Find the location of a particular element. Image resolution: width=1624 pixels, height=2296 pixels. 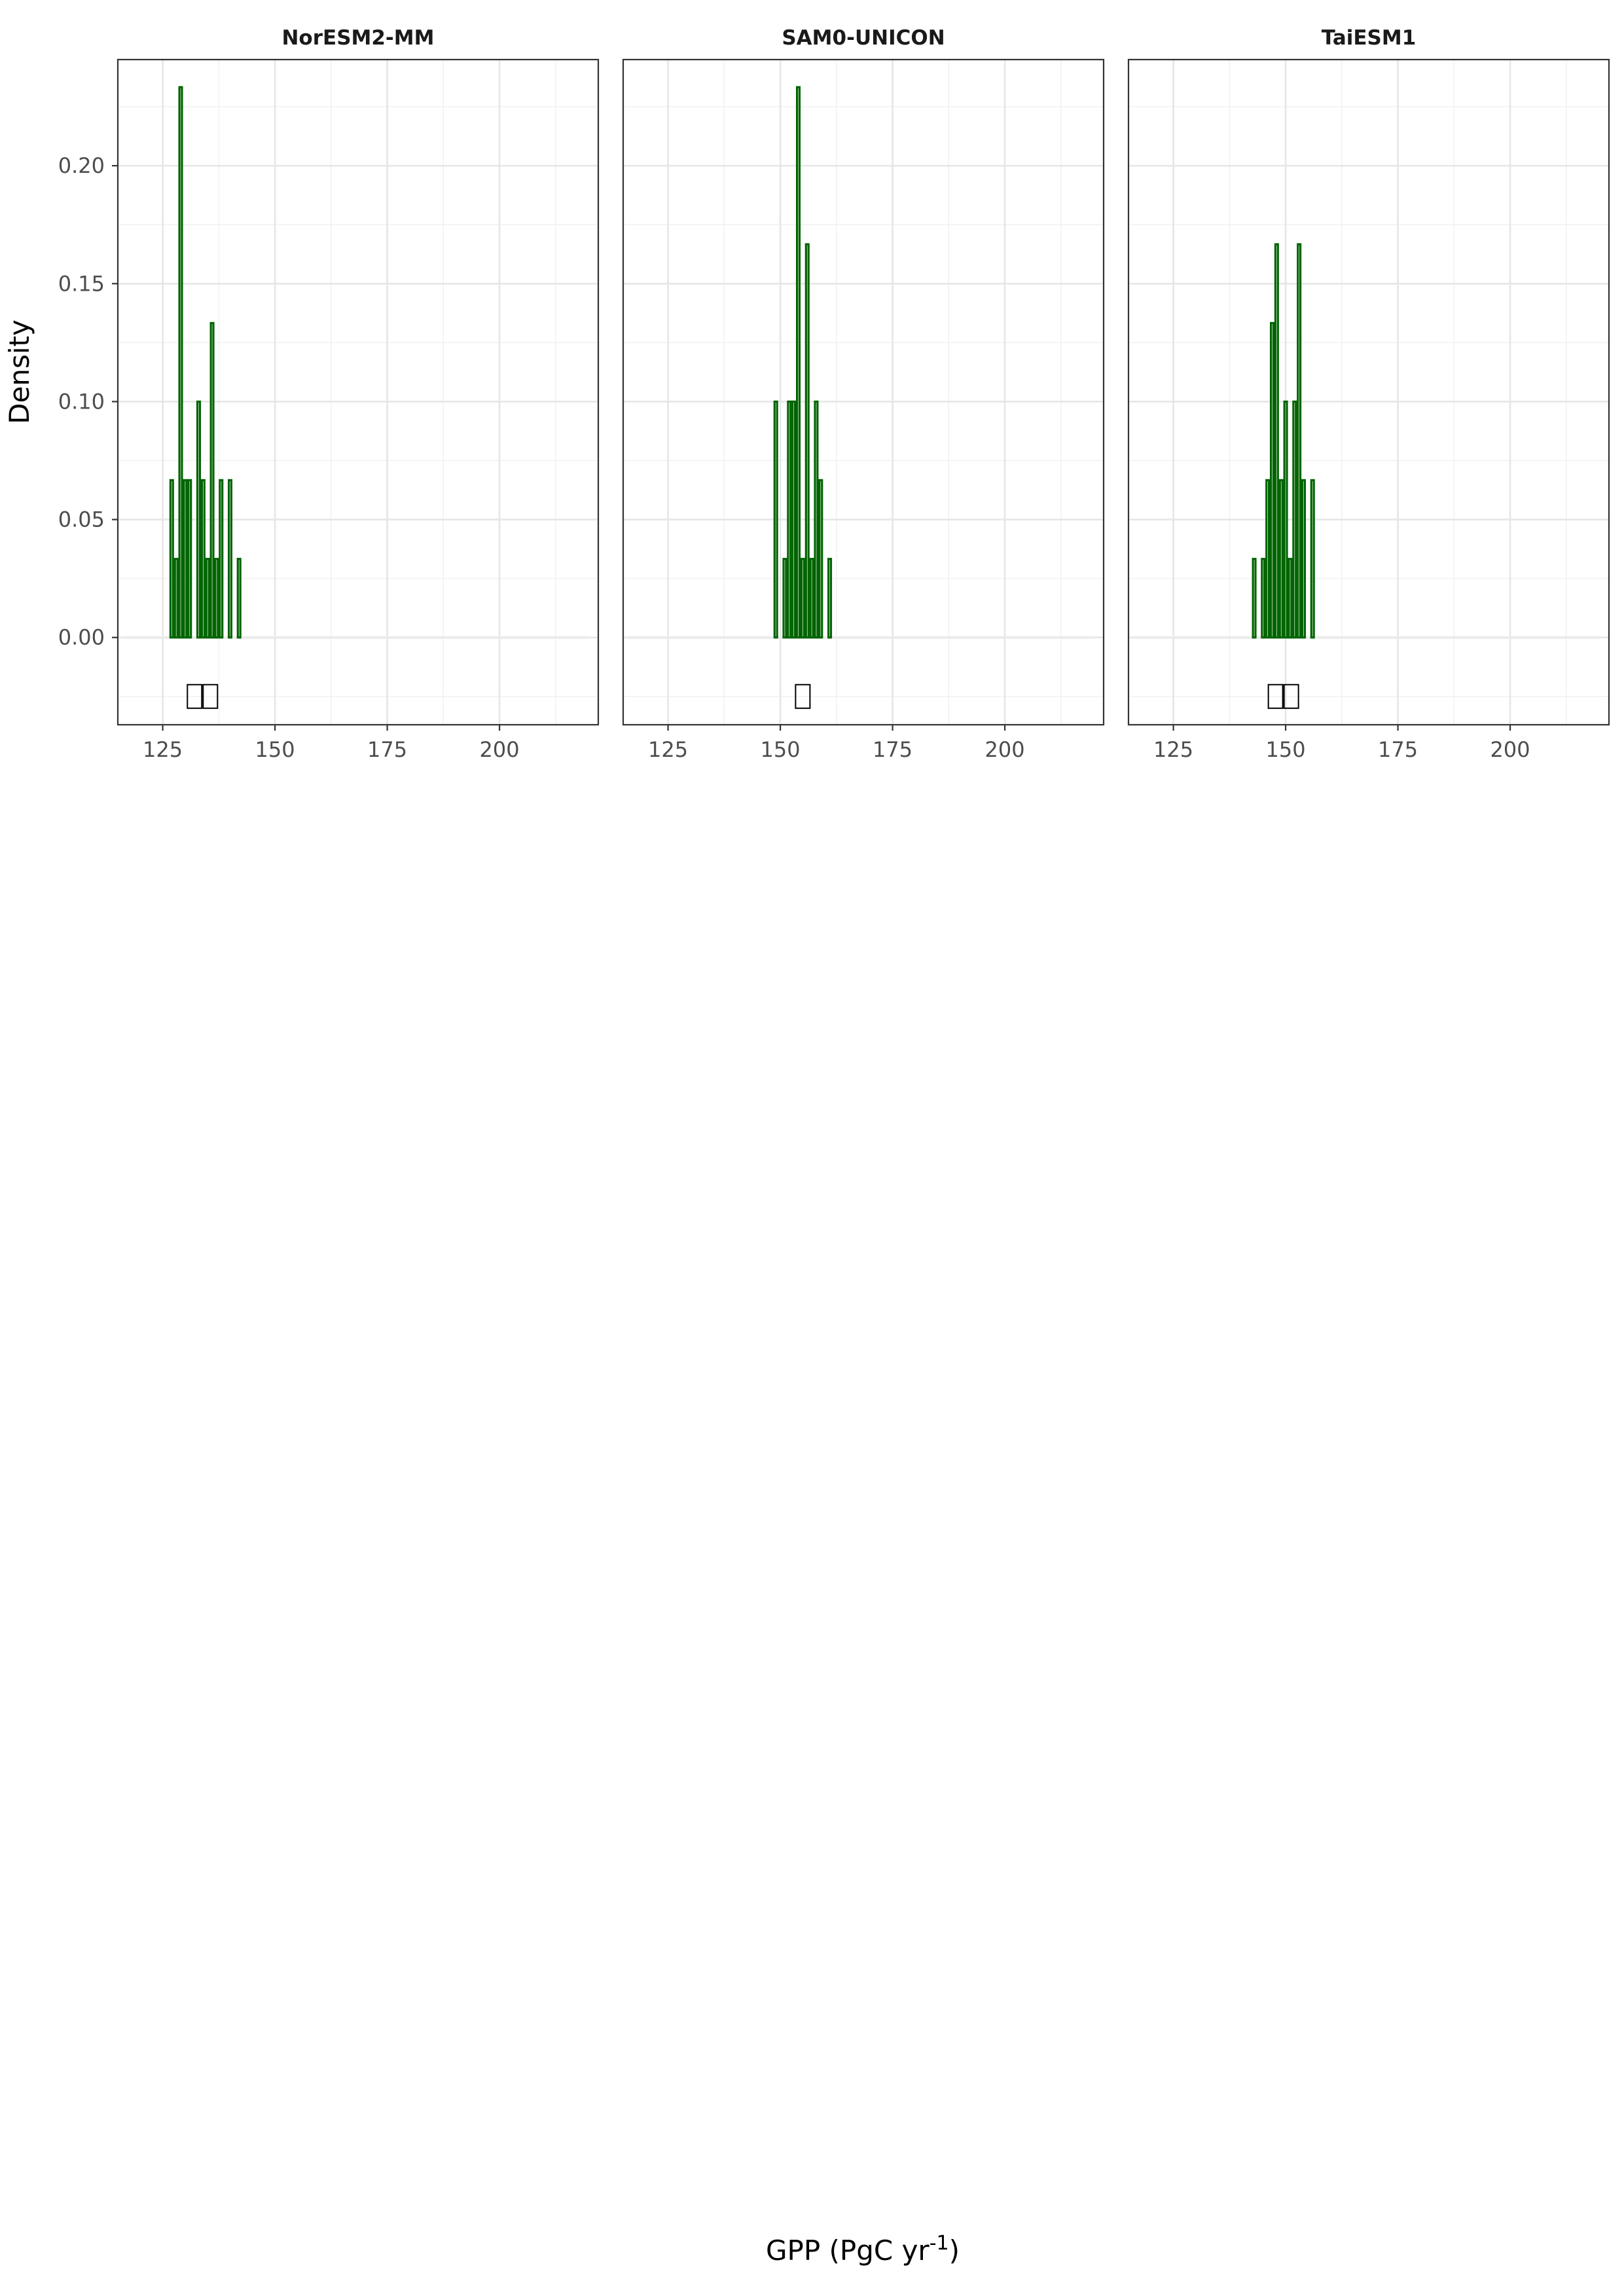

x-axis-title-close: ) is located at coordinates (955, 2250).